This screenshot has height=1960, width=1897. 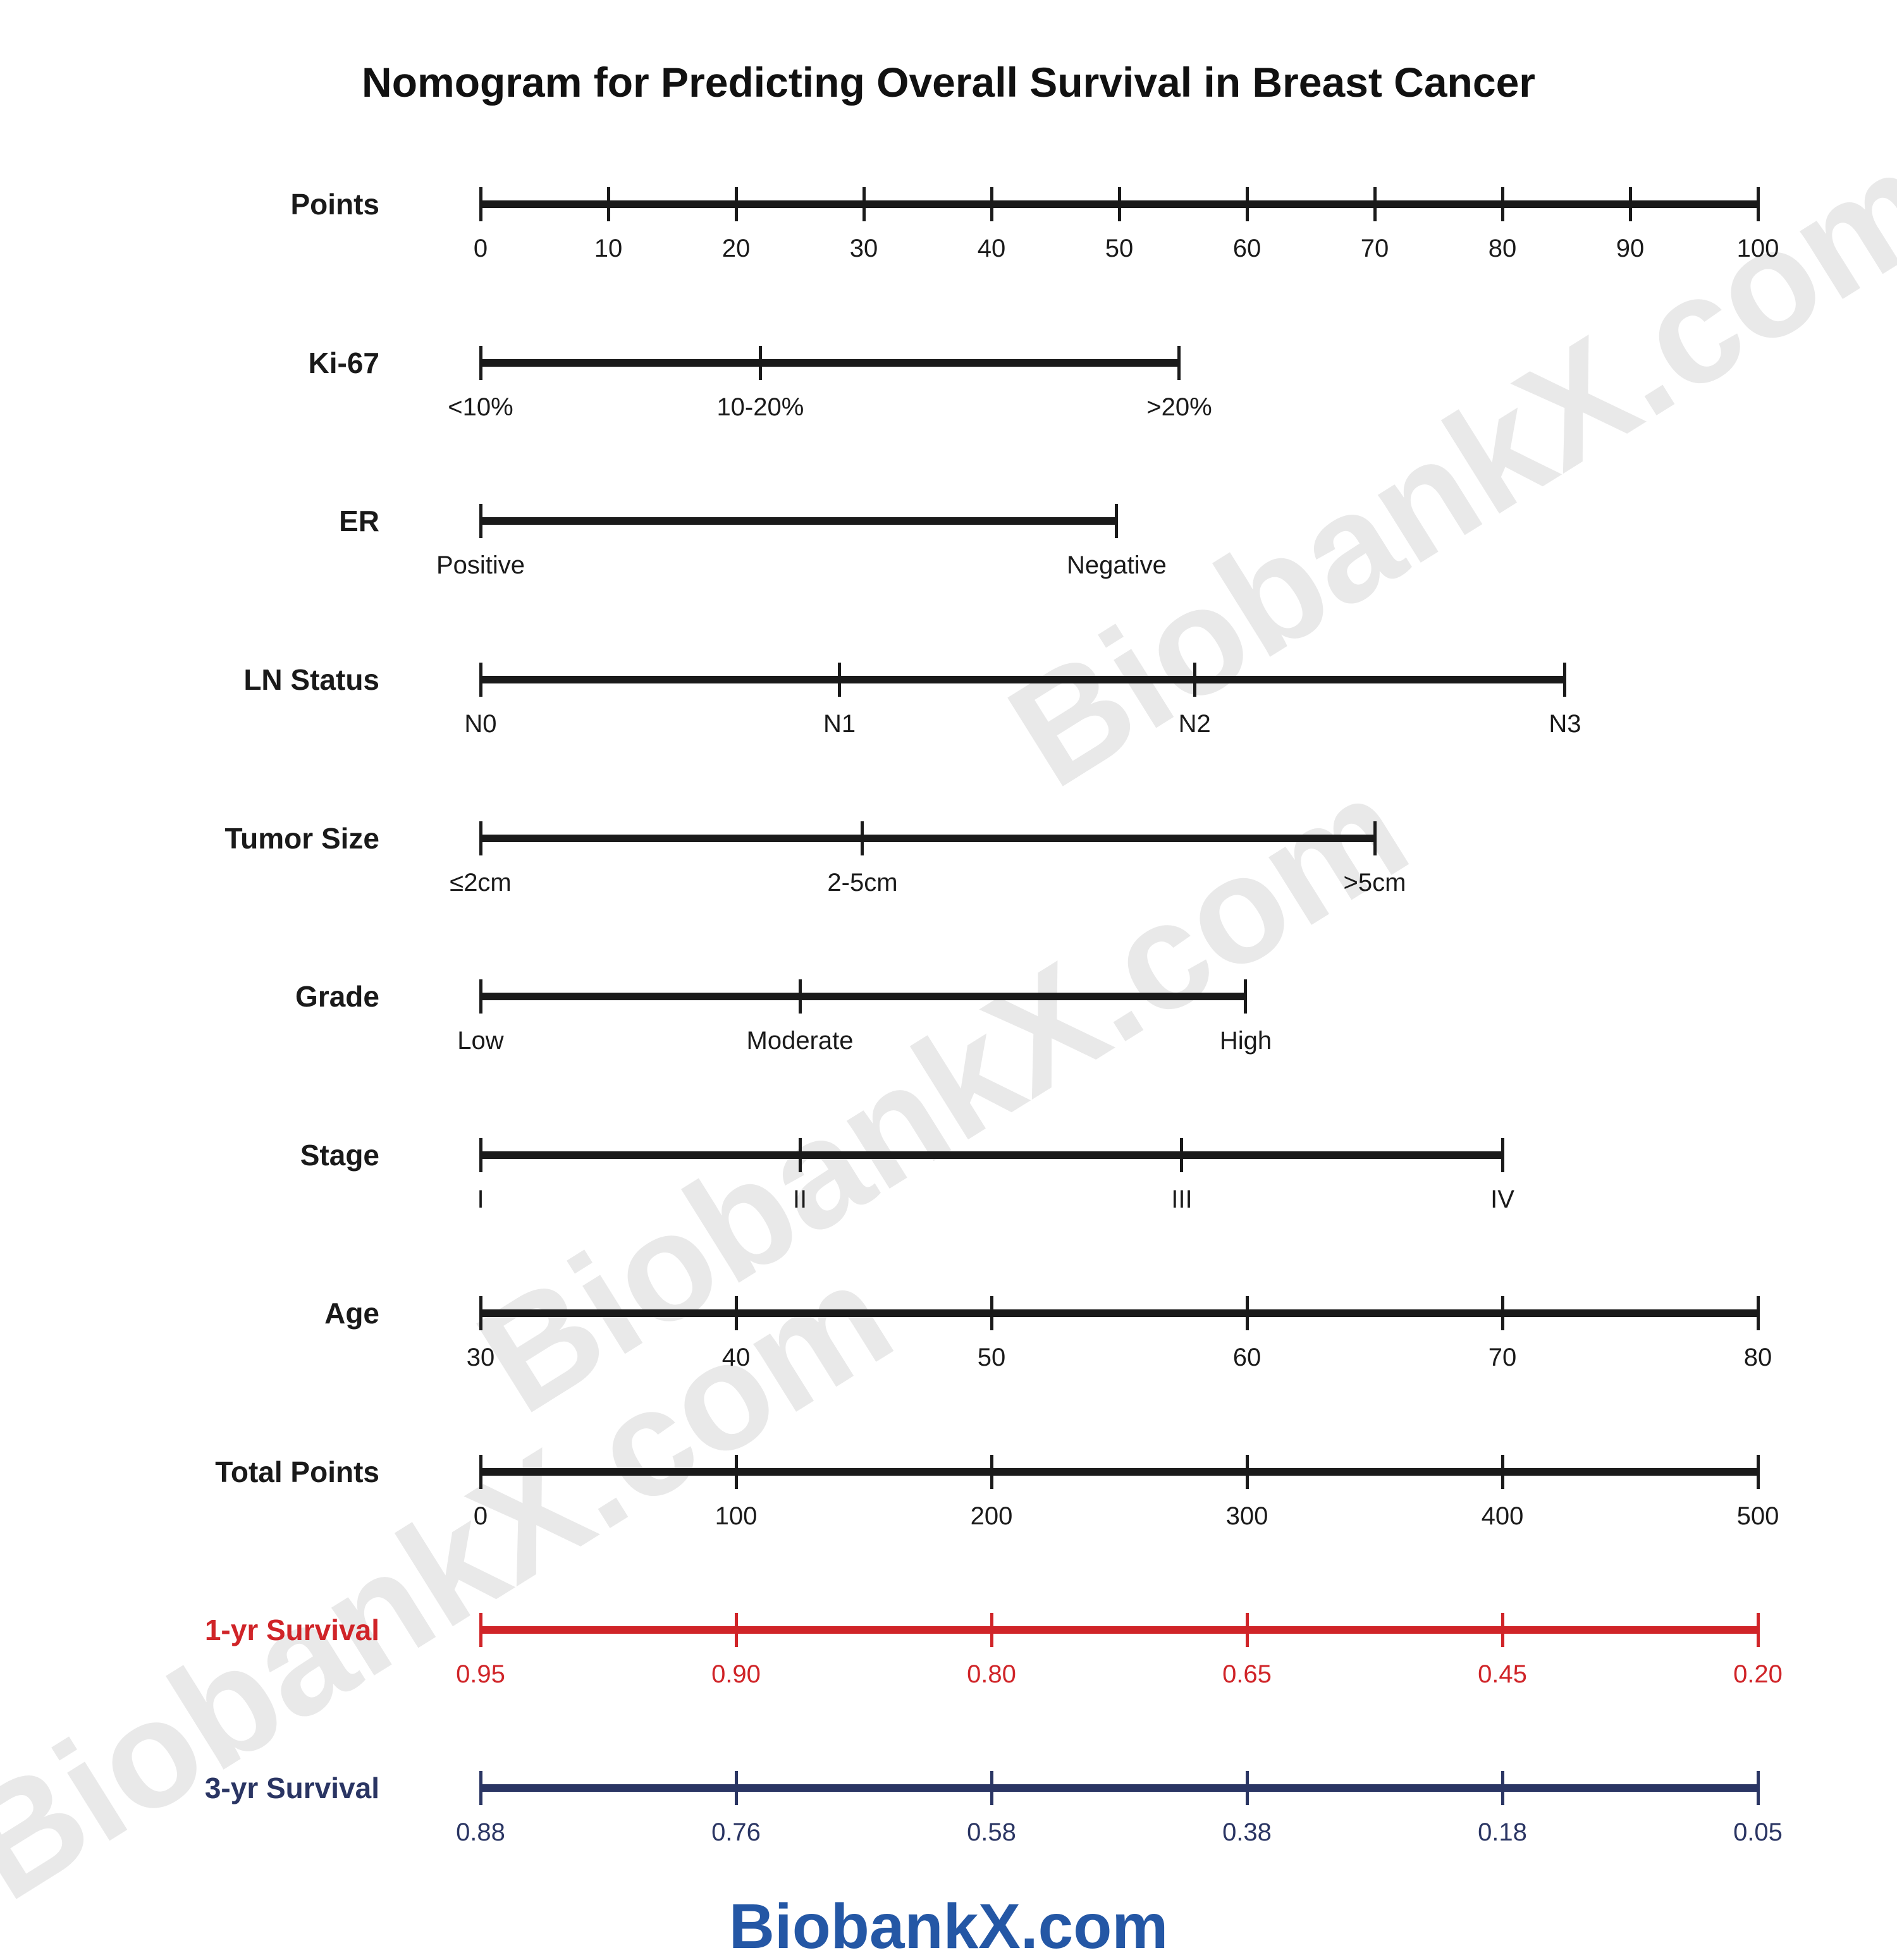 I want to click on tick-label: Low, so click(x=480, y=1041).